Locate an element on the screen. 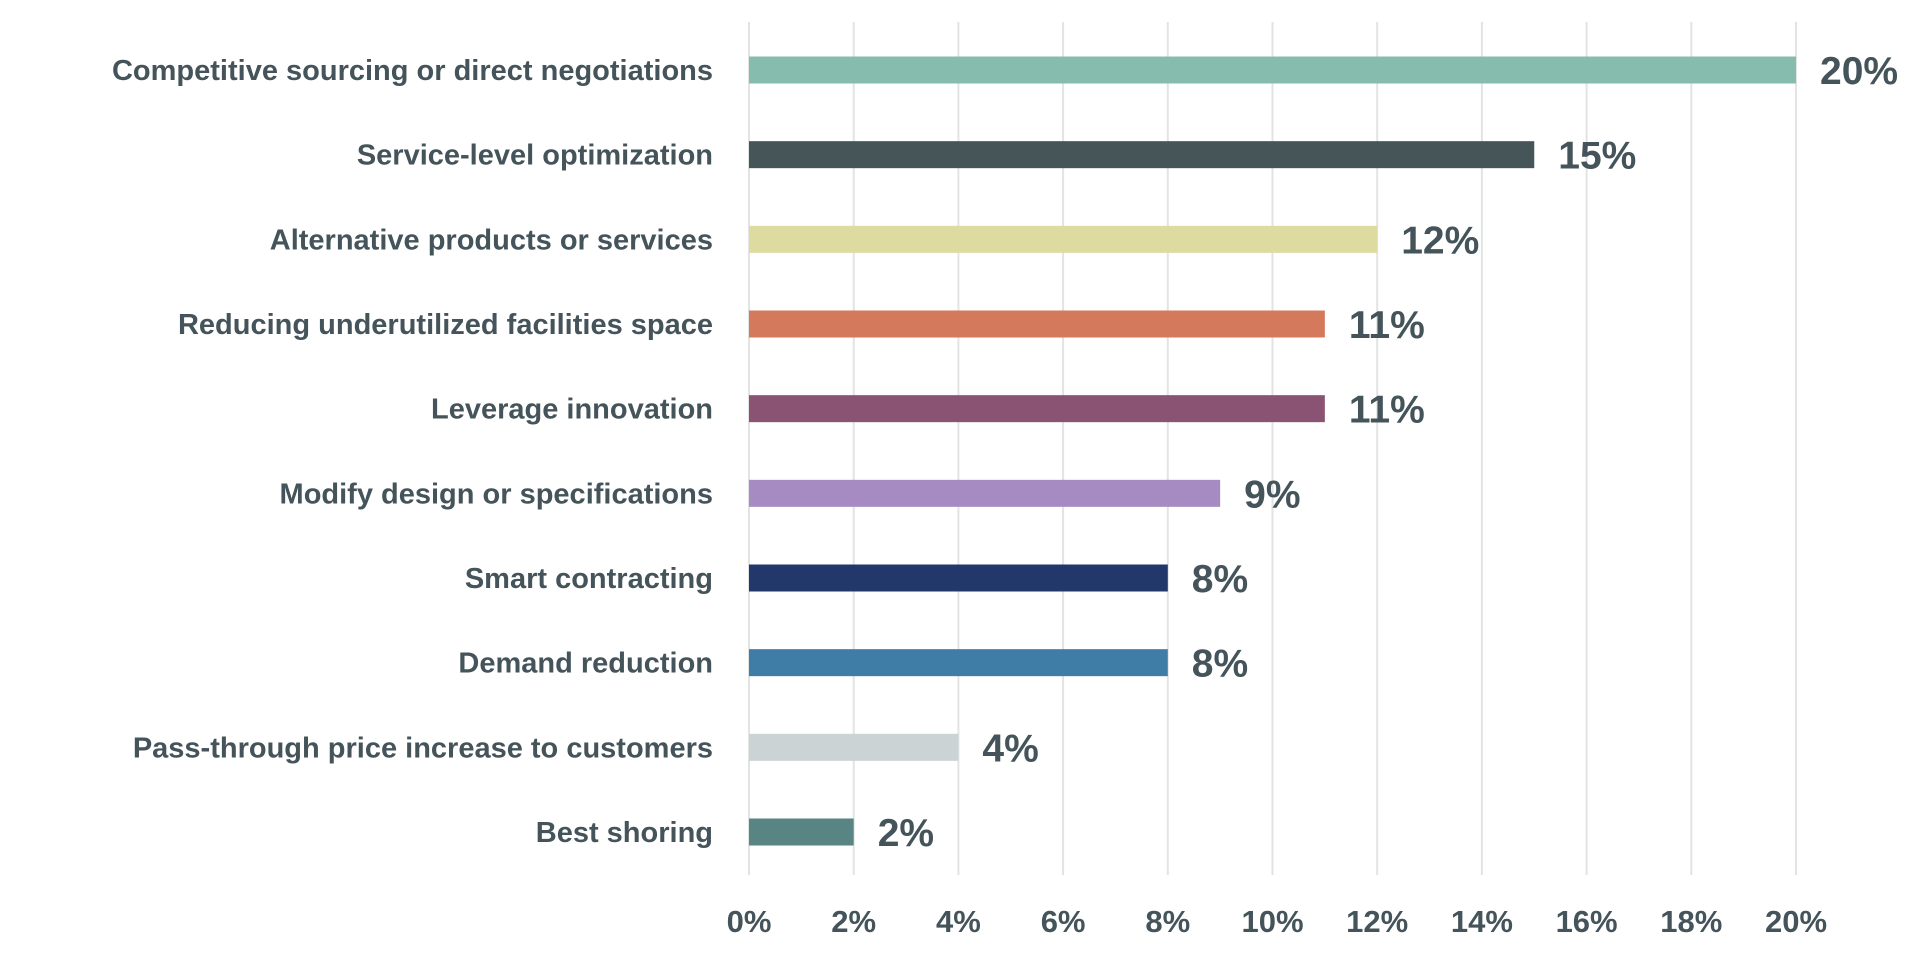 The height and width of the screenshot is (960, 1920). x-tick-label: 20% is located at coordinates (1796, 921).